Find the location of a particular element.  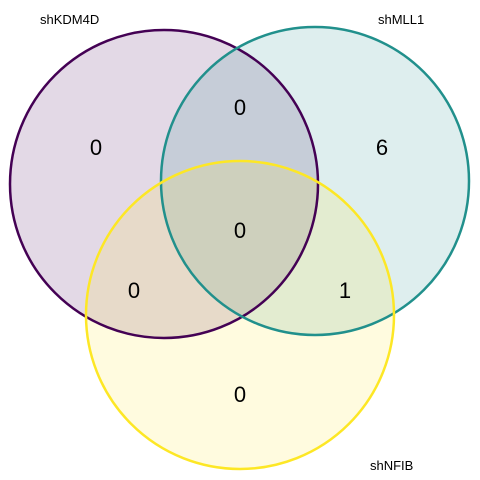

region-count-shkdm4d-shnfib: 0 is located at coordinates (134, 290).